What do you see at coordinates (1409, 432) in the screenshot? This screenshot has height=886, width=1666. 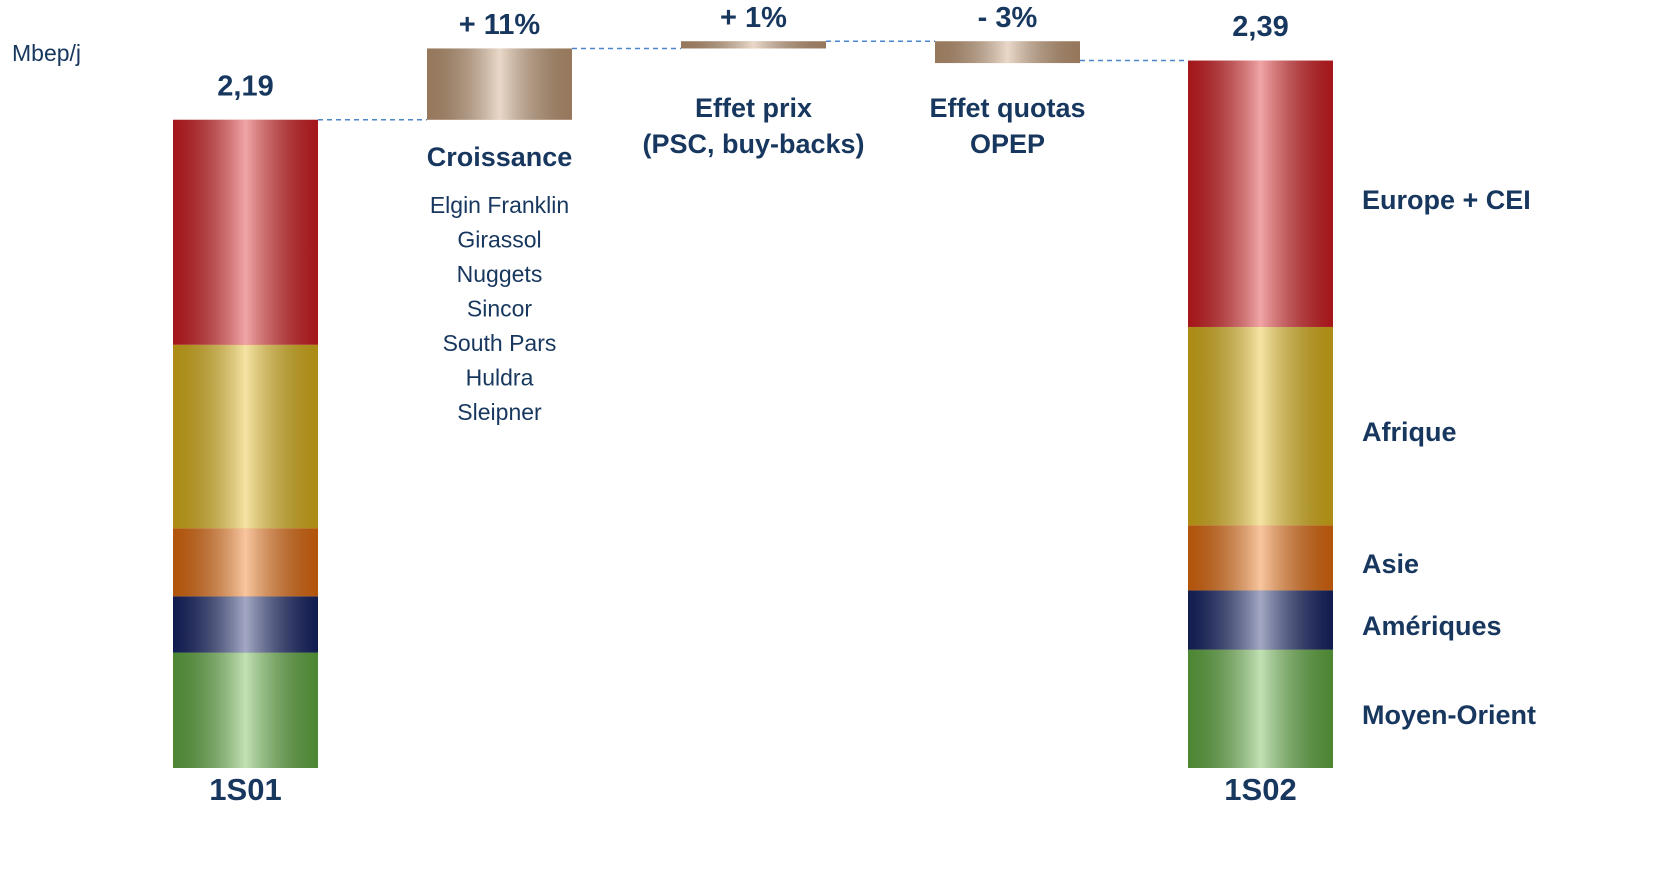 I see `legend-label: Afrique` at bounding box center [1409, 432].